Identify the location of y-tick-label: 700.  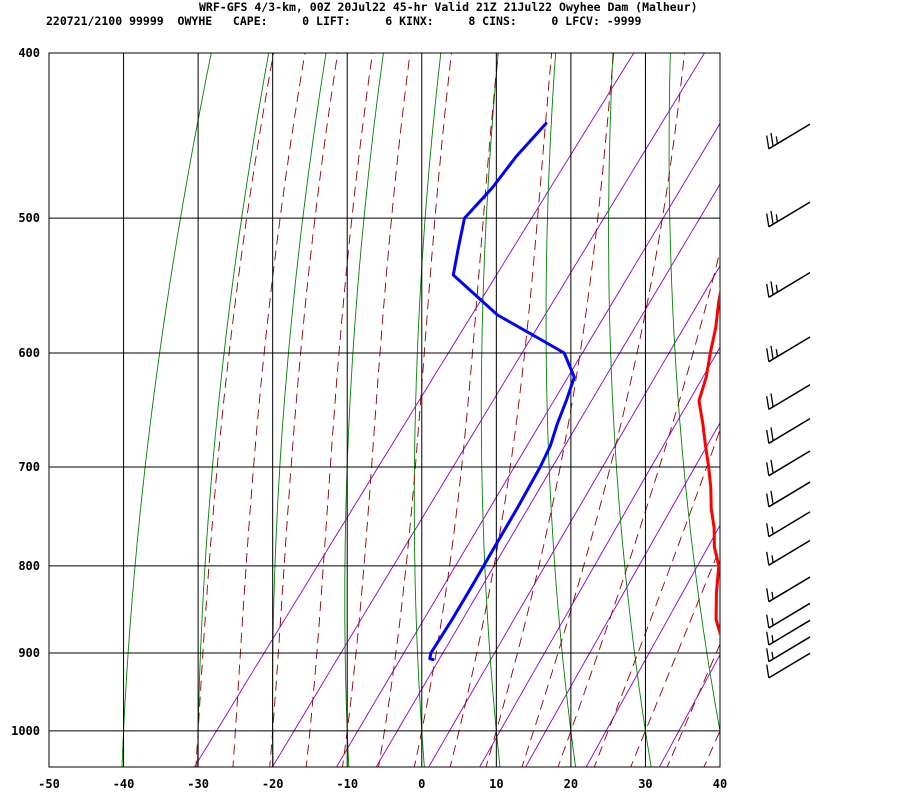
(29, 467).